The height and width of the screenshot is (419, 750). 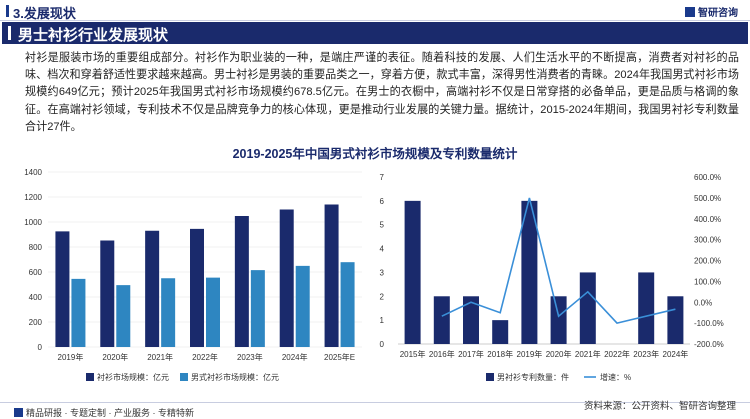 What do you see at coordinates (709, 323) in the screenshot?
I see `y-right-tick-label: -100.0%` at bounding box center [709, 323].